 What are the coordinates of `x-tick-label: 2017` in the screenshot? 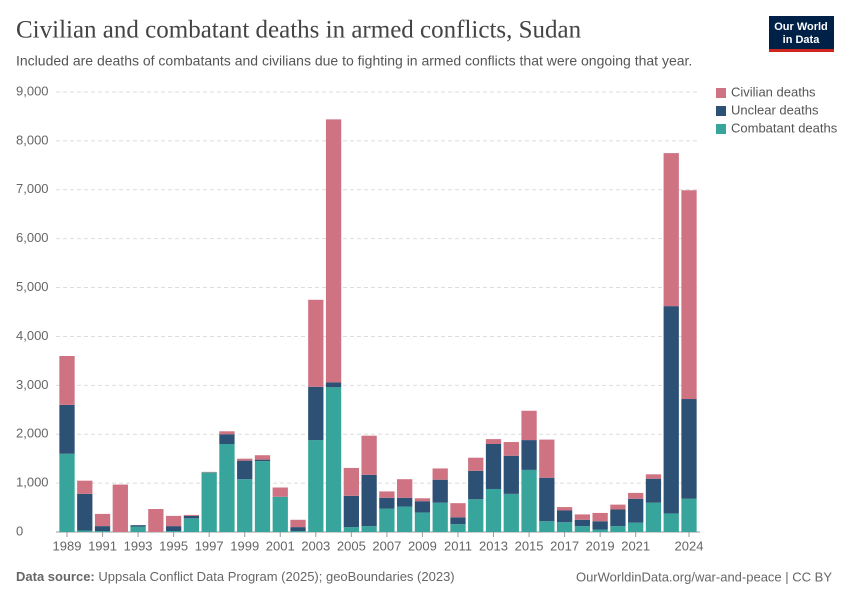 It's located at (564, 545).